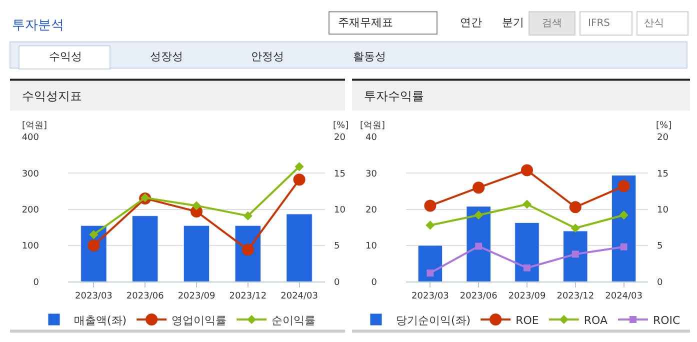  Describe the element at coordinates (52, 96) in the screenshot. I see `chart-title: 수익성지표` at that location.